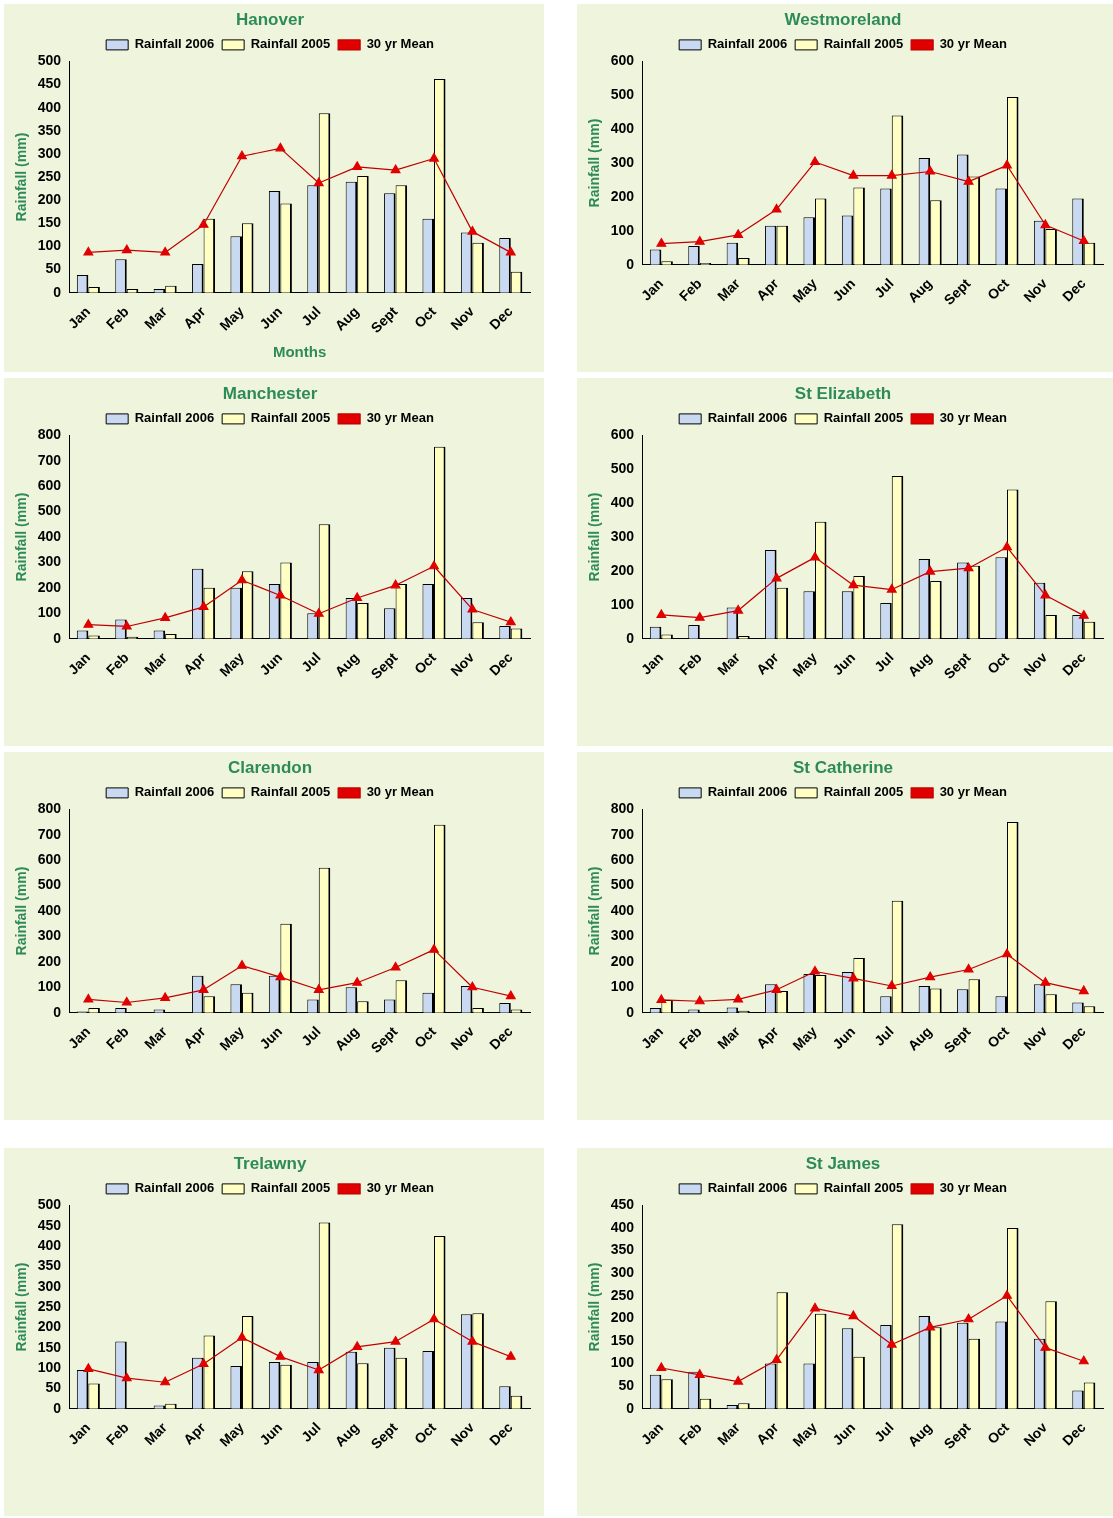 The image size is (1113, 1518). I want to click on chart-title: St Catherine, so click(843, 767).